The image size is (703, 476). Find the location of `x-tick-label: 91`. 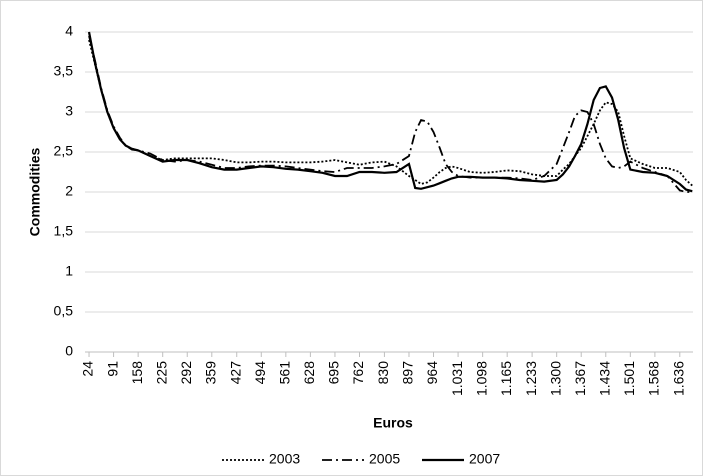

x-tick-label: 91 is located at coordinates (112, 369).